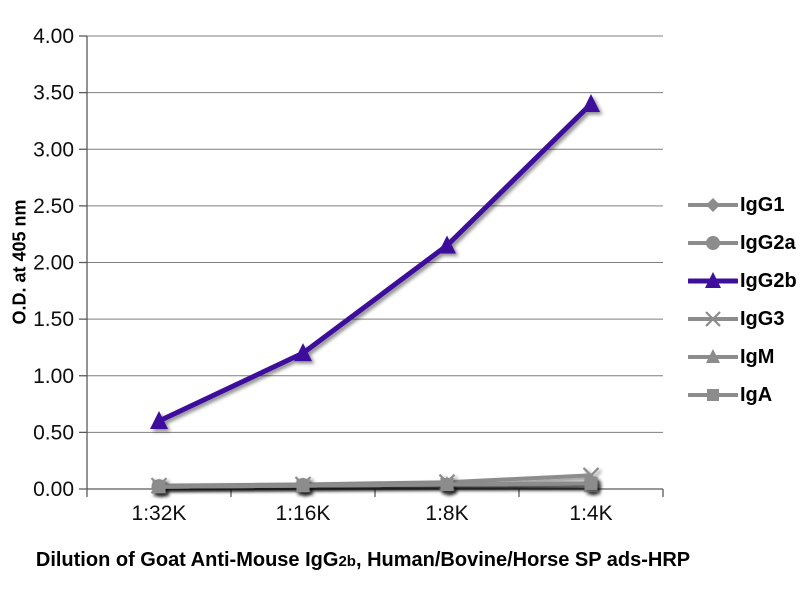 Image resolution: width=800 pixels, height=600 pixels. Describe the element at coordinates (53, 432) in the screenshot. I see `y-tick-label: 0.50` at that location.